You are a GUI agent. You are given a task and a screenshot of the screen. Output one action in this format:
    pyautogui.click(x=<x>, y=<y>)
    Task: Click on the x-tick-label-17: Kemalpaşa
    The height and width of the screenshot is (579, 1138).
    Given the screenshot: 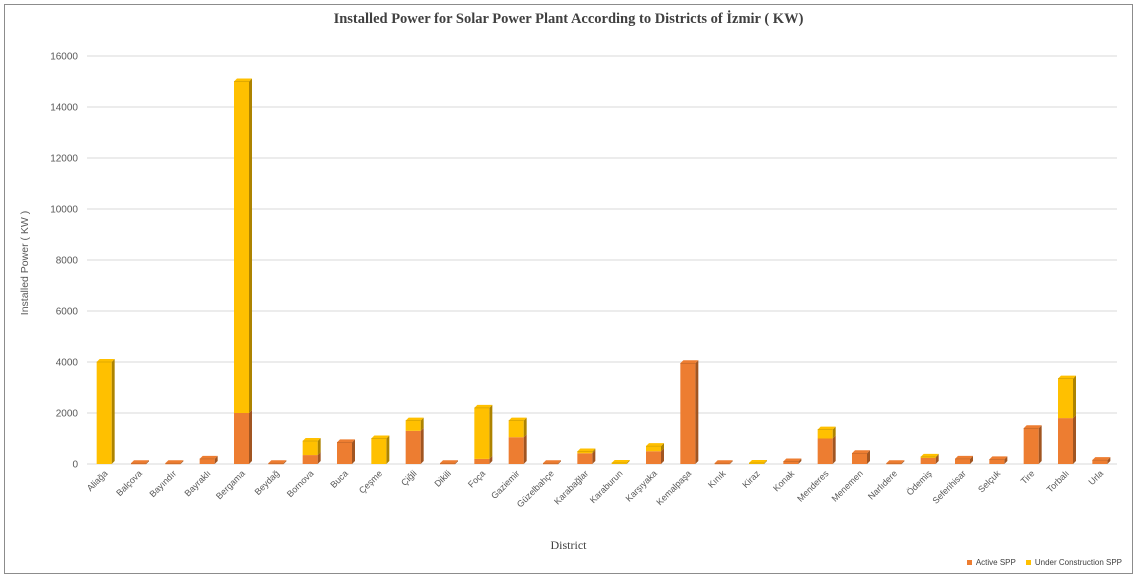 What is the action you would take?
    pyautogui.click(x=673, y=487)
    